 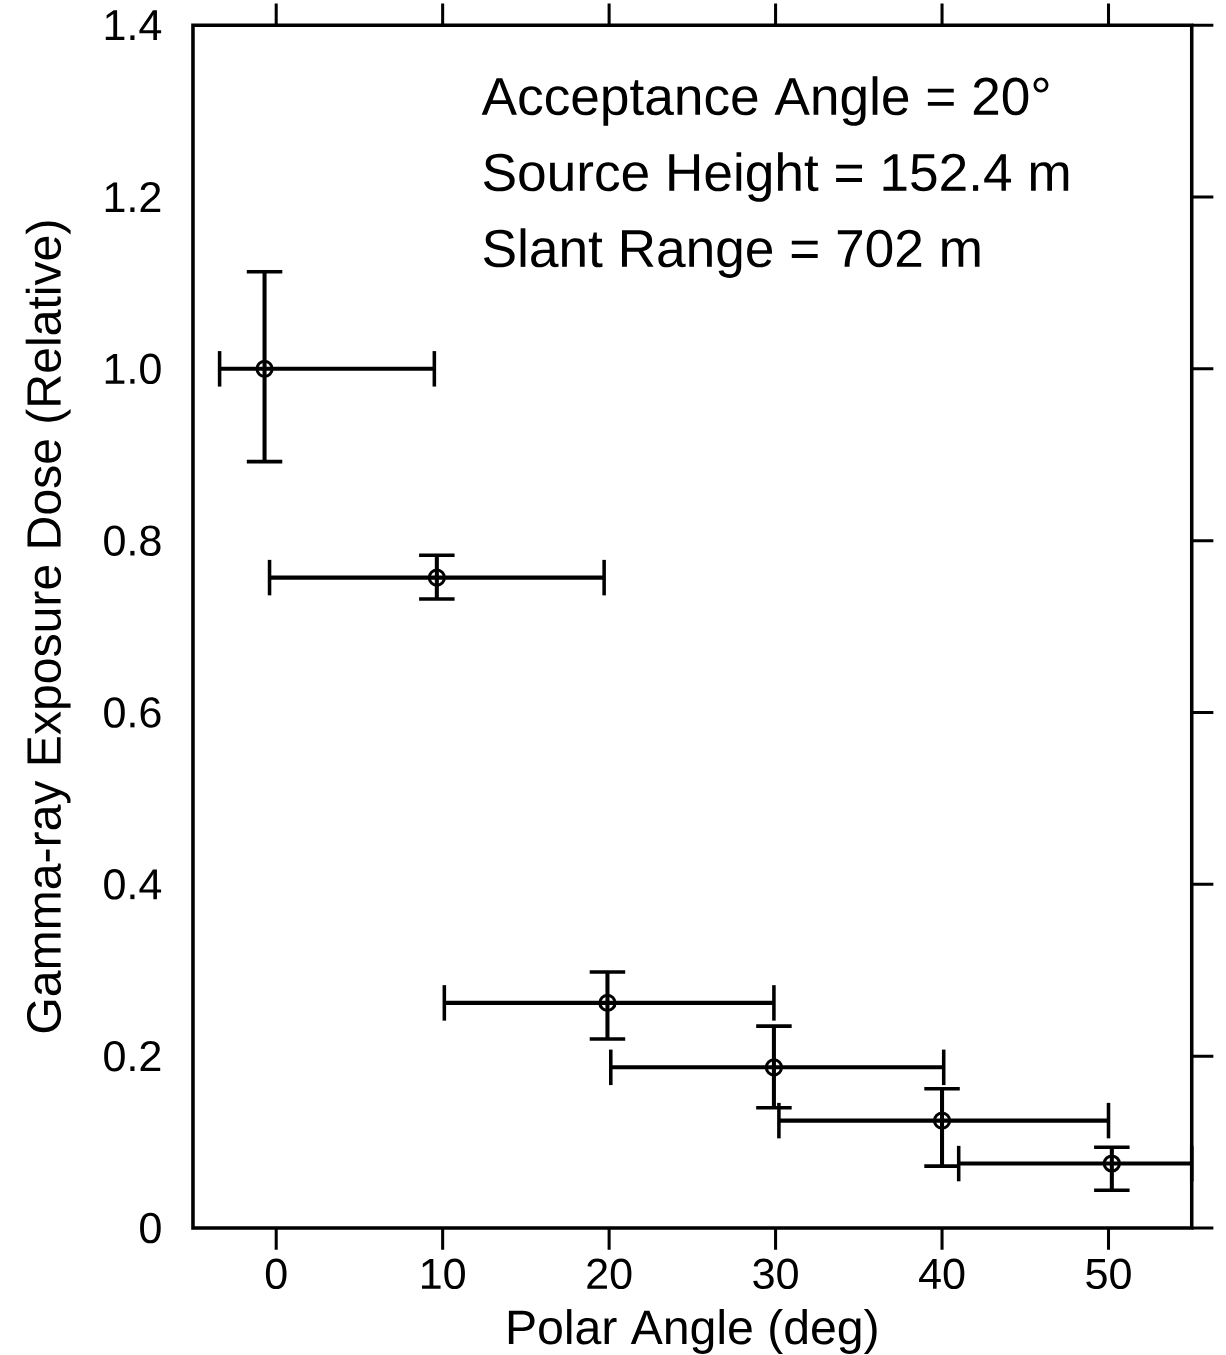 What do you see at coordinates (609, 1274) in the screenshot?
I see `x-tick-label: 20` at bounding box center [609, 1274].